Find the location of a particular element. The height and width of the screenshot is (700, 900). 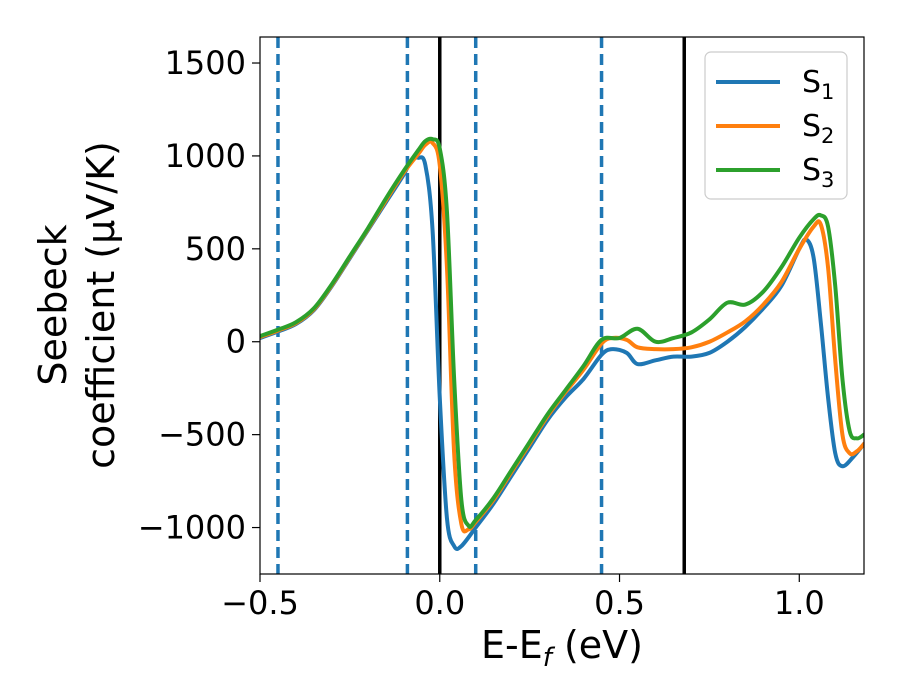

legend: S1 S2 S3 is located at coordinates (776, 125).